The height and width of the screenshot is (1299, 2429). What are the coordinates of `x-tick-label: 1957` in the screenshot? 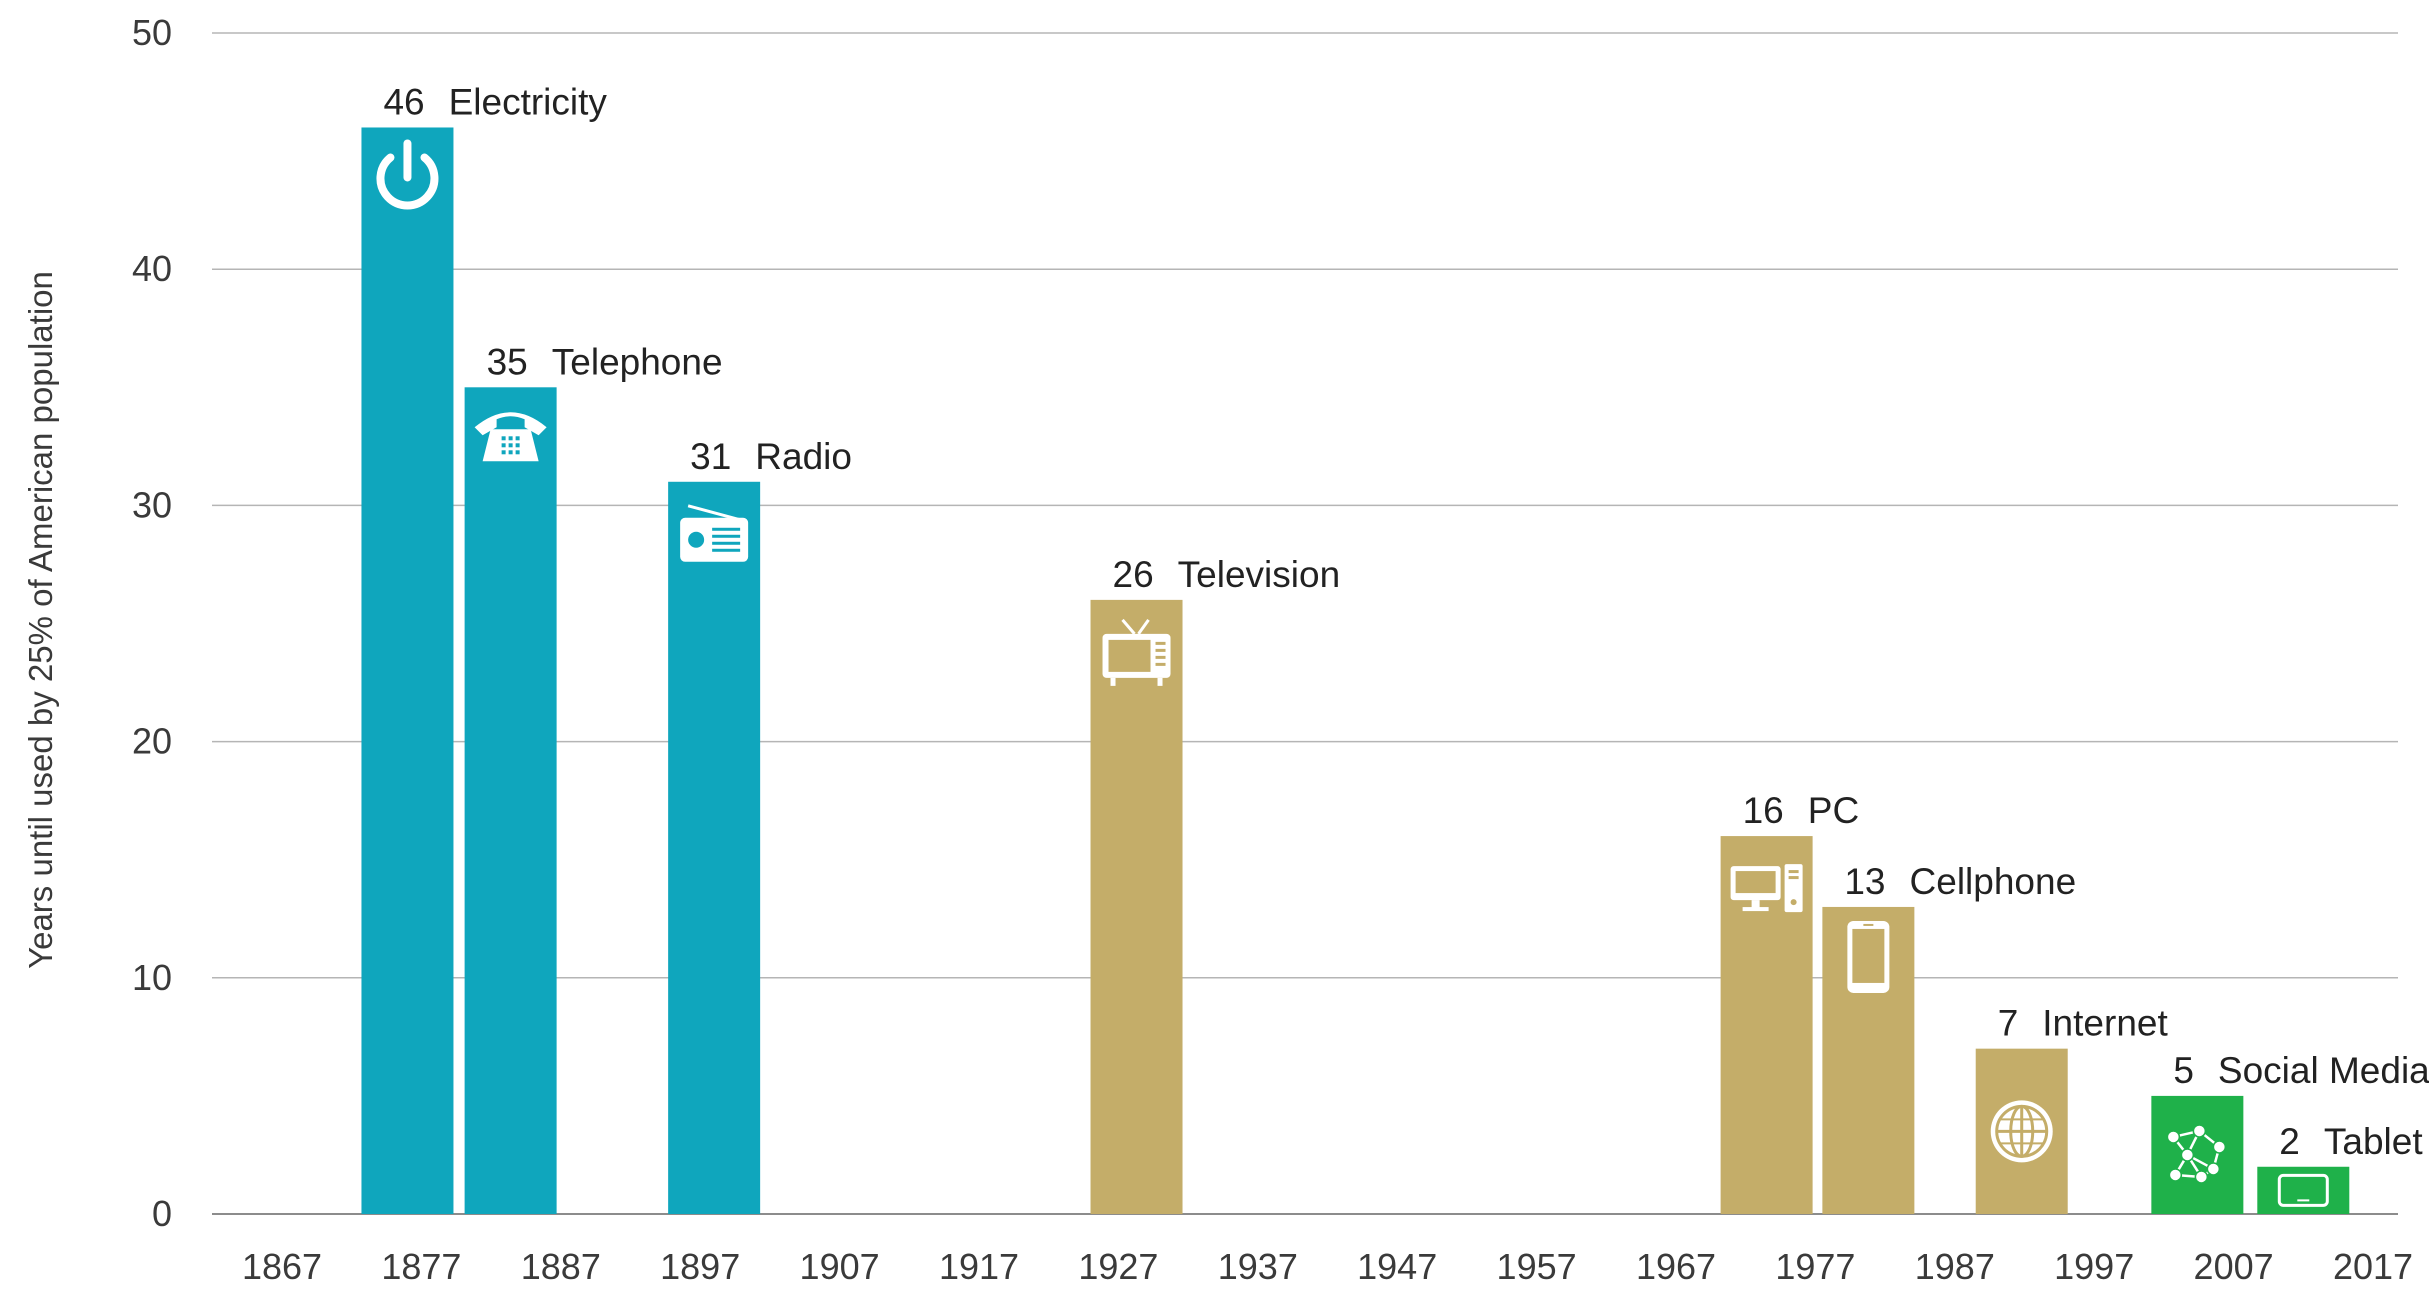 It's located at (1537, 1266).